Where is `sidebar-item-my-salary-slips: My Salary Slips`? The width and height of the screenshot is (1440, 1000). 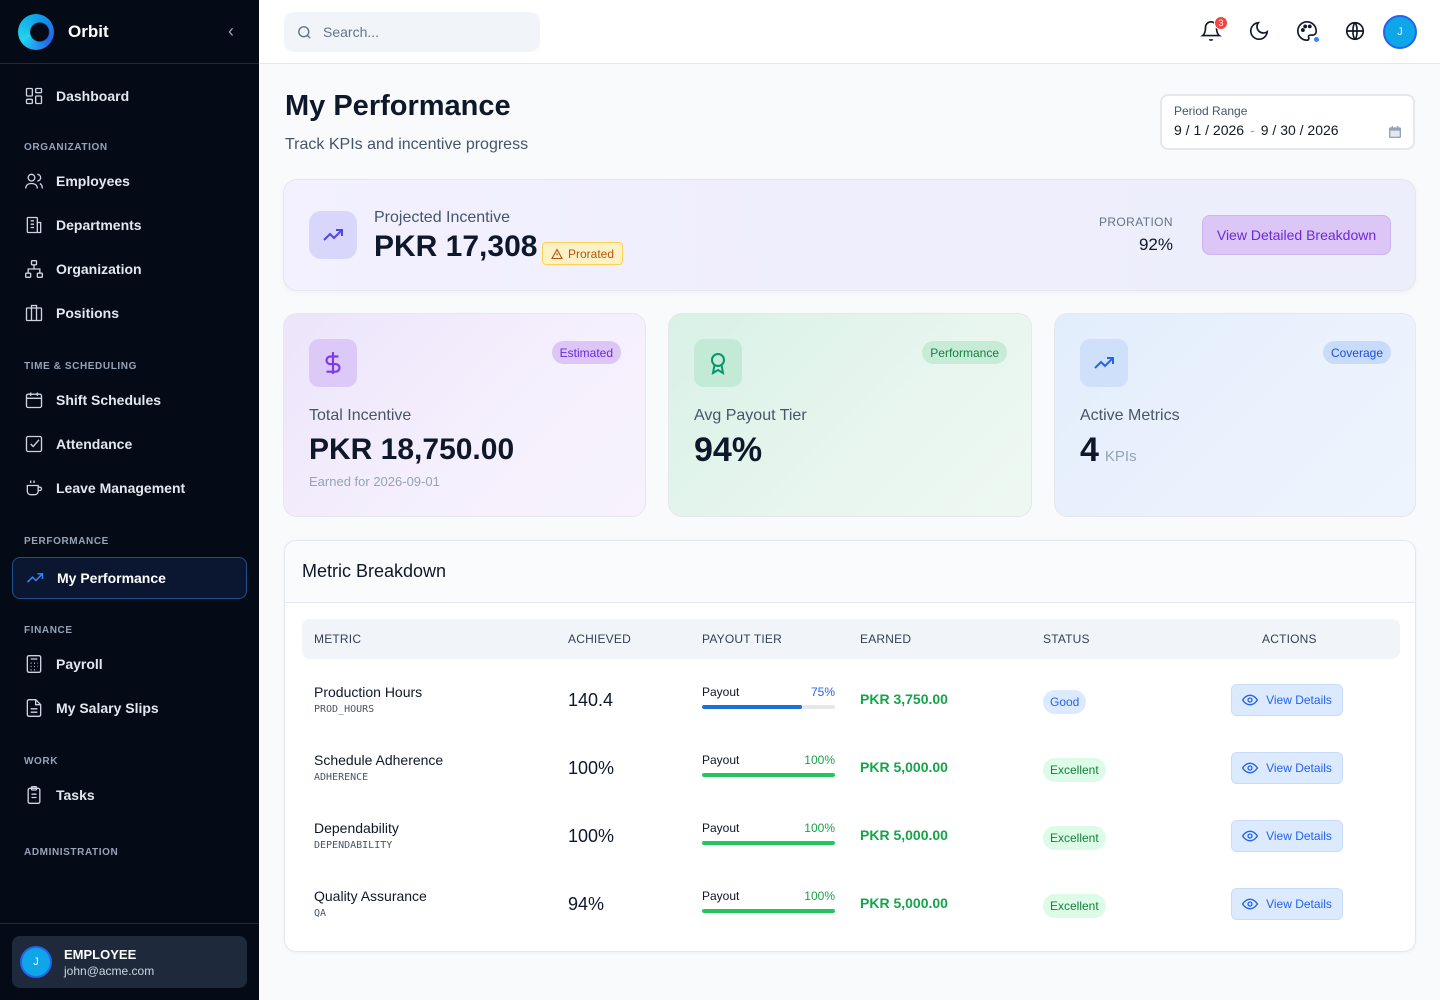 sidebar-item-my-salary-slips: My Salary Slips is located at coordinates (129, 708).